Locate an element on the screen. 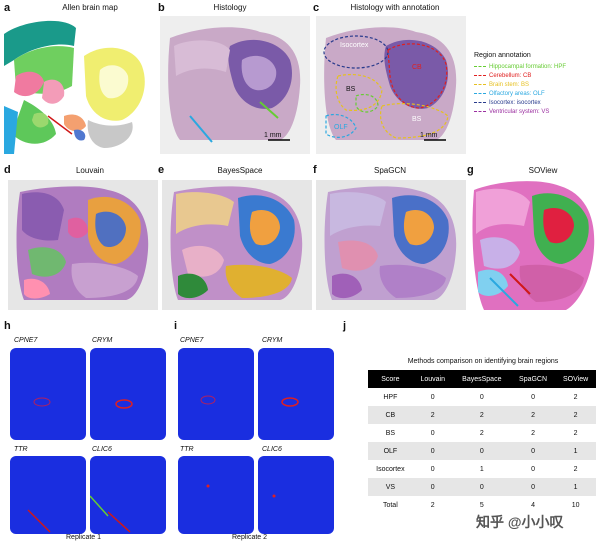  histology-image: 1 mm is located at coordinates (235, 85).